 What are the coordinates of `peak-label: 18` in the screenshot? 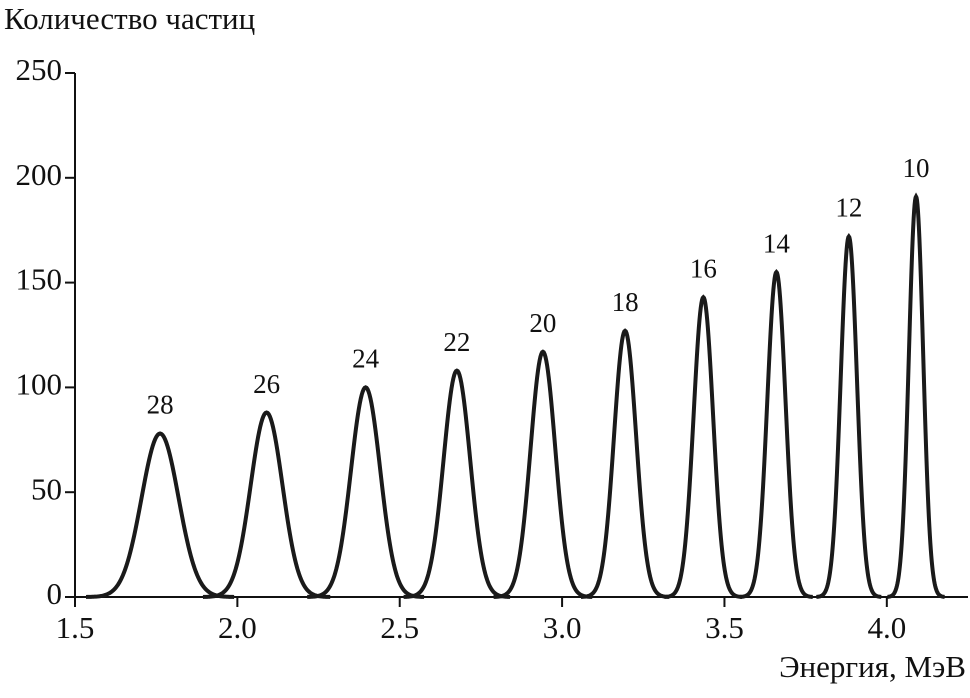 It's located at (625, 302).